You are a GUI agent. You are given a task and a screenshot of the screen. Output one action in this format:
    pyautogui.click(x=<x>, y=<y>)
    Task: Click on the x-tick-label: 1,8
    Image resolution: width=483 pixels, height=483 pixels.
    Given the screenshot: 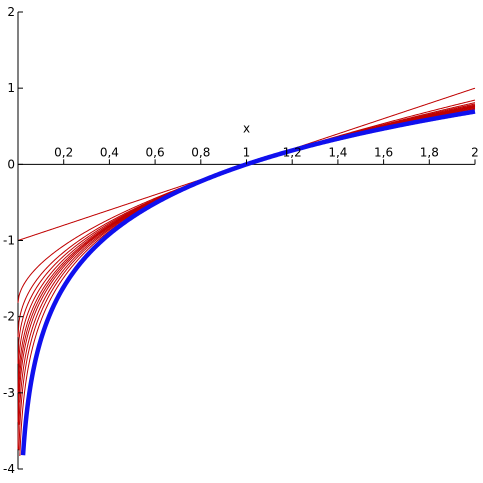 What is the action you would take?
    pyautogui.click(x=429, y=152)
    